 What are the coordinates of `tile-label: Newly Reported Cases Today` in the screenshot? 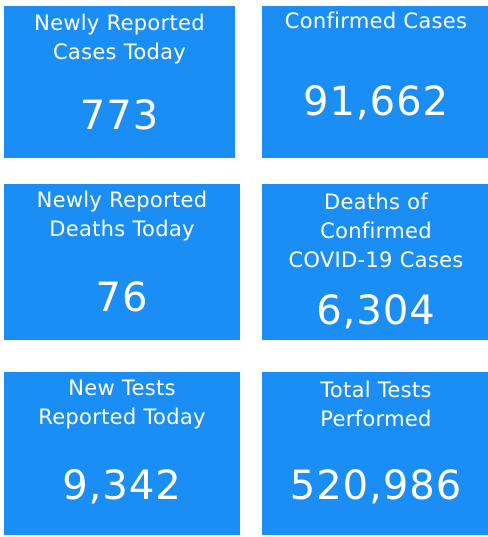 It's located at (119, 37).